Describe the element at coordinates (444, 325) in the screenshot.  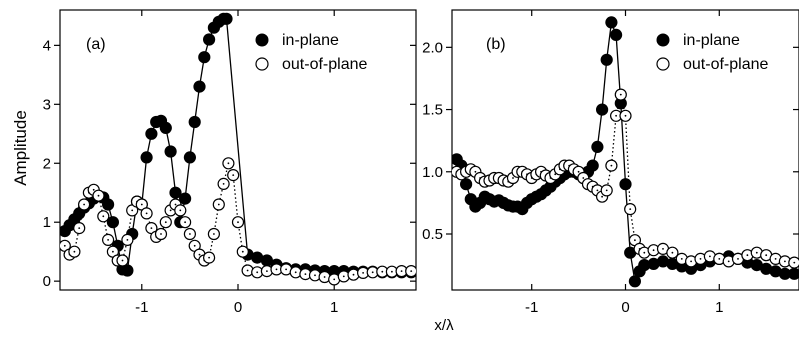
I see `x-axis-label: x/λ` at that location.